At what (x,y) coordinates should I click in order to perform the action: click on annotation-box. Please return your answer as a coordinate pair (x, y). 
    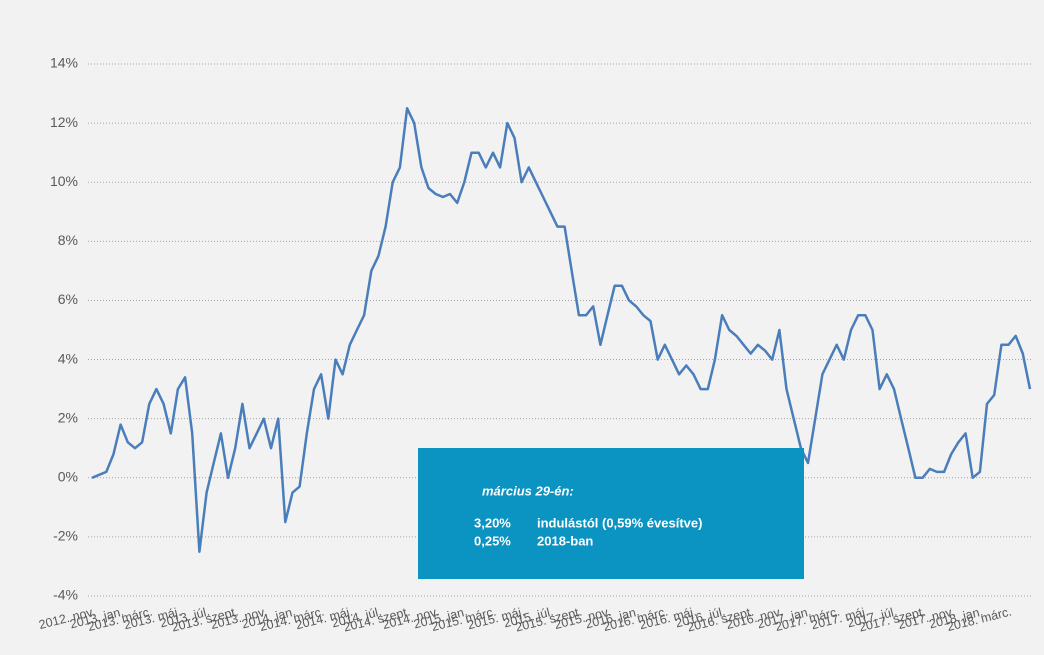
    Looking at the image, I should click on (611, 513).